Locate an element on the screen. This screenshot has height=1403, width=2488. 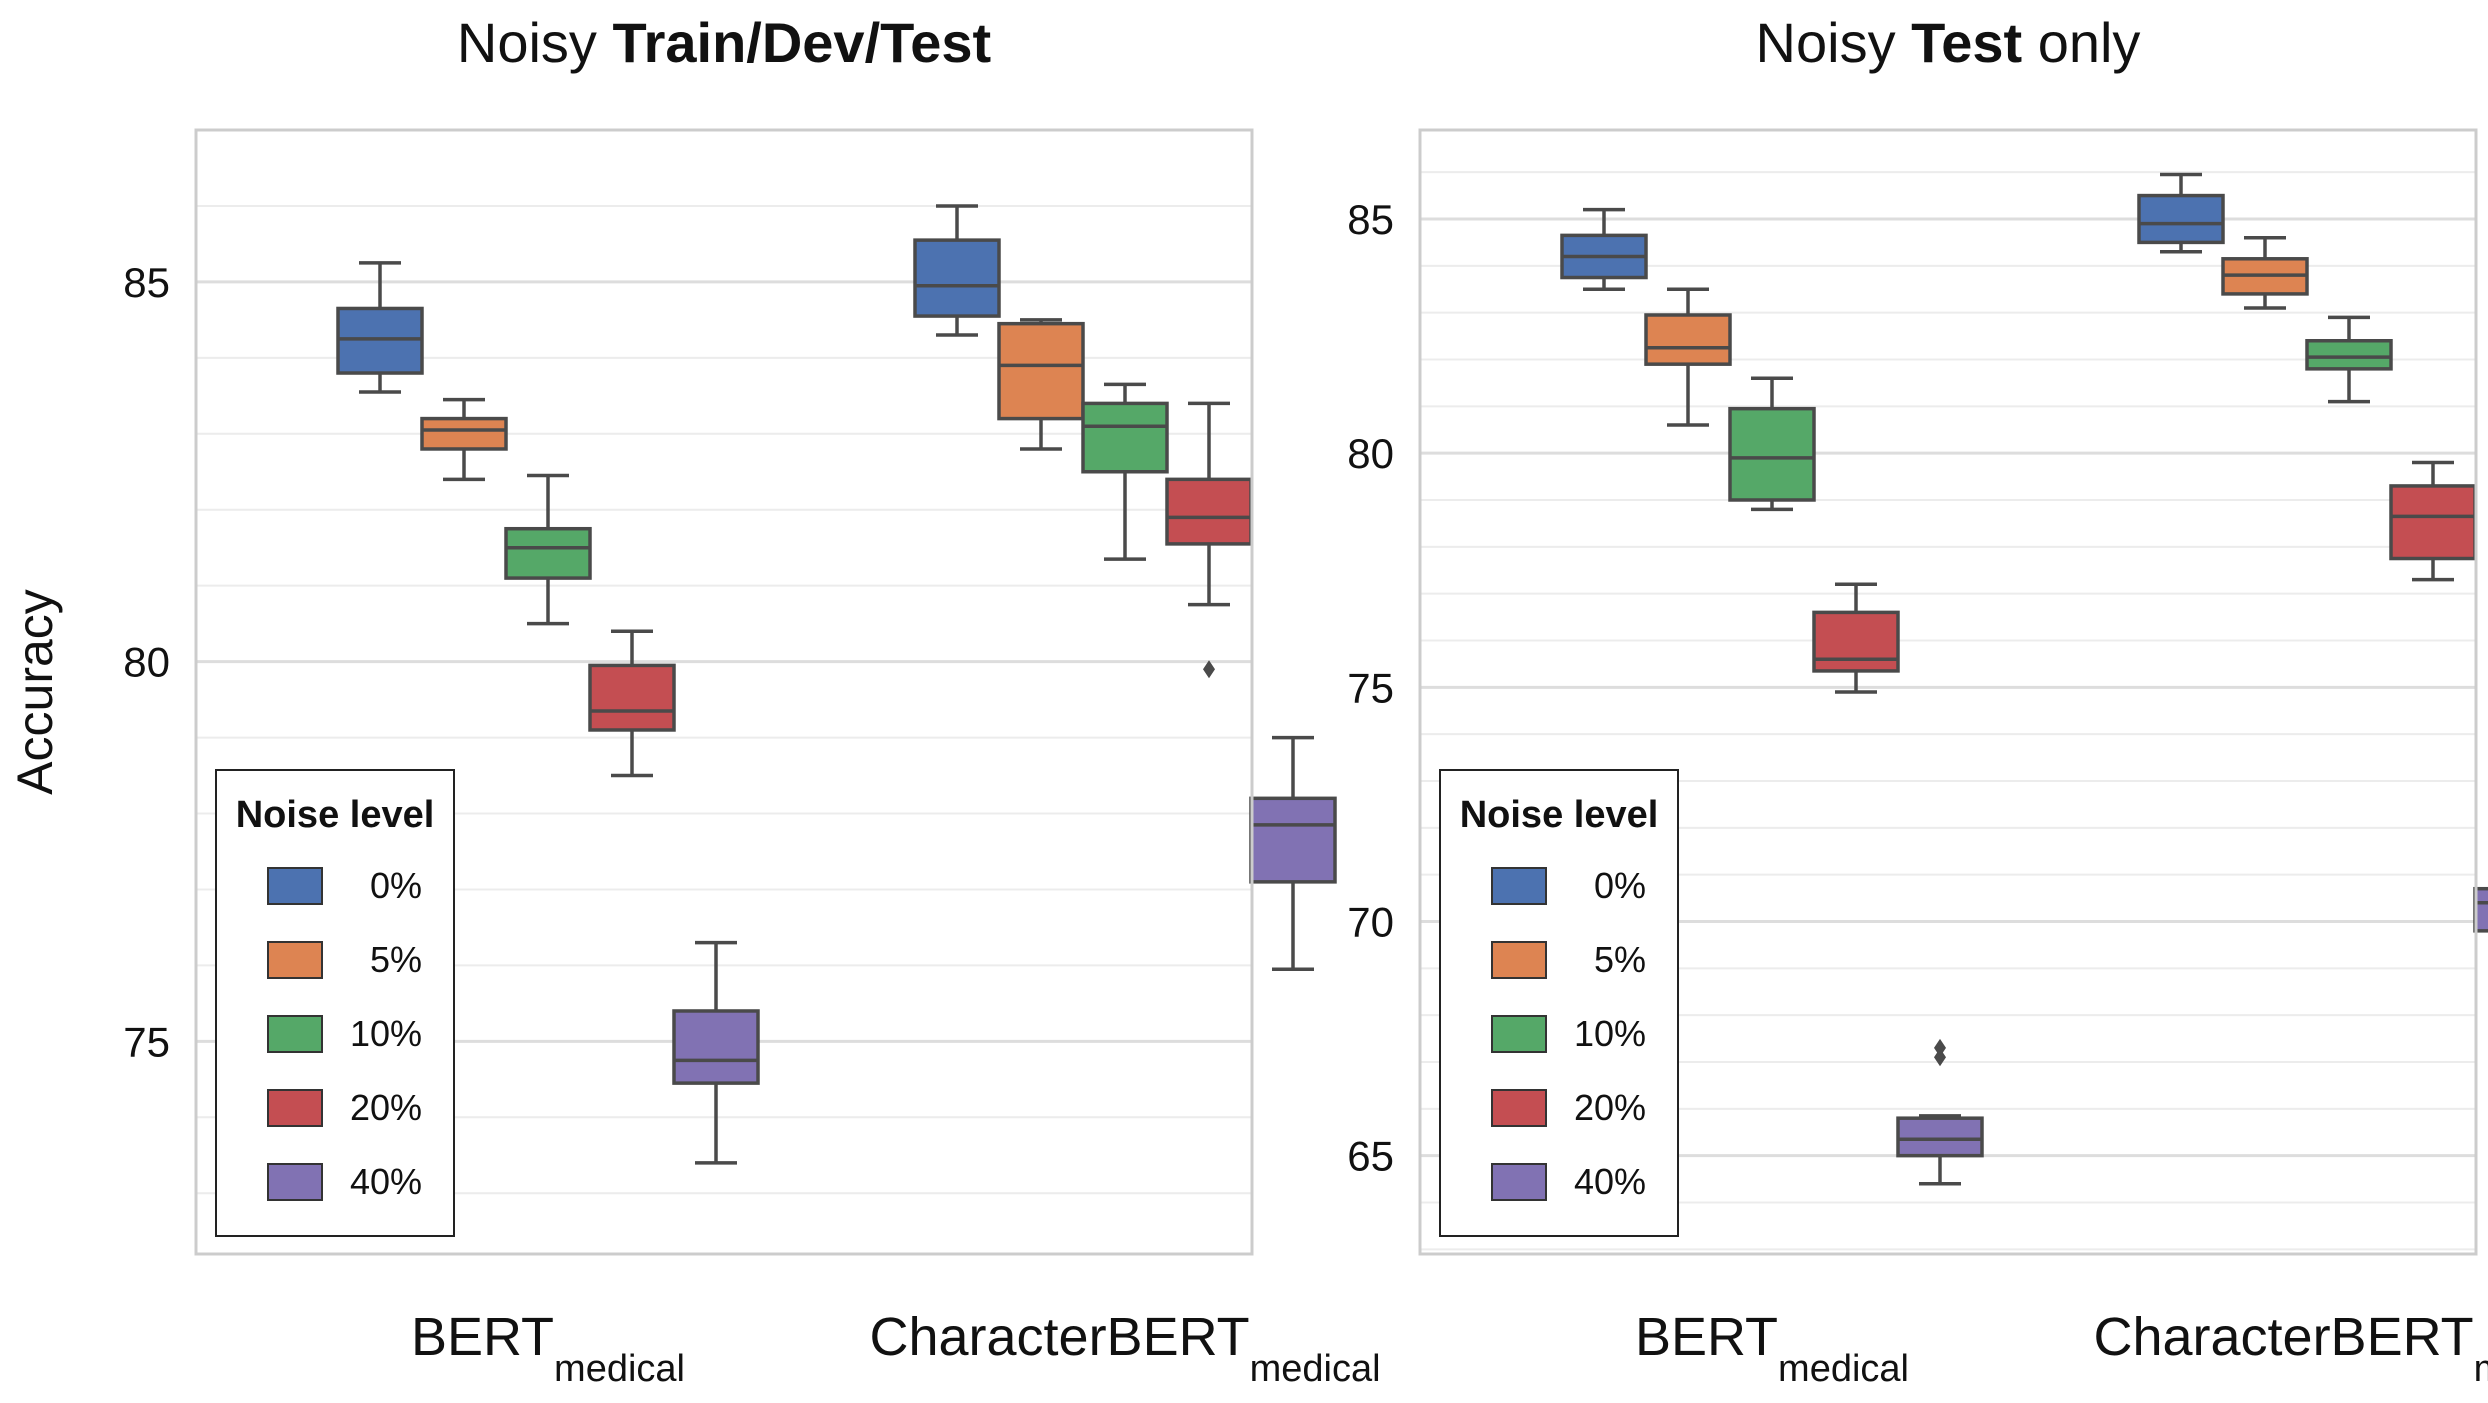
y-tick-label: 70 is located at coordinates (1370, 921).